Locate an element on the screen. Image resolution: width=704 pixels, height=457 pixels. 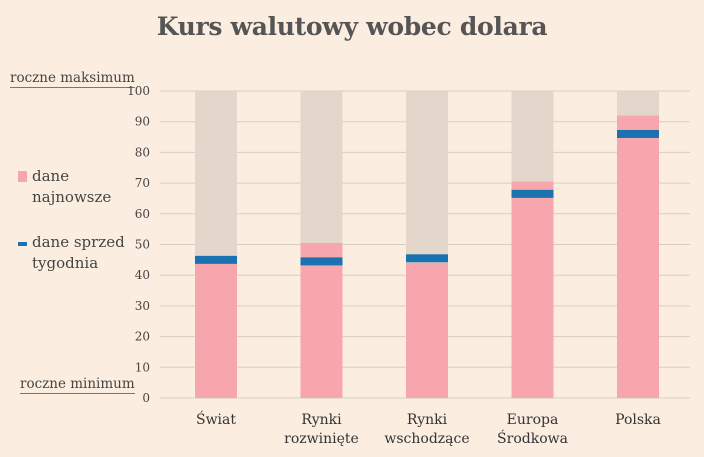
legend-label-latest-1: dane is located at coordinates (51, 176).